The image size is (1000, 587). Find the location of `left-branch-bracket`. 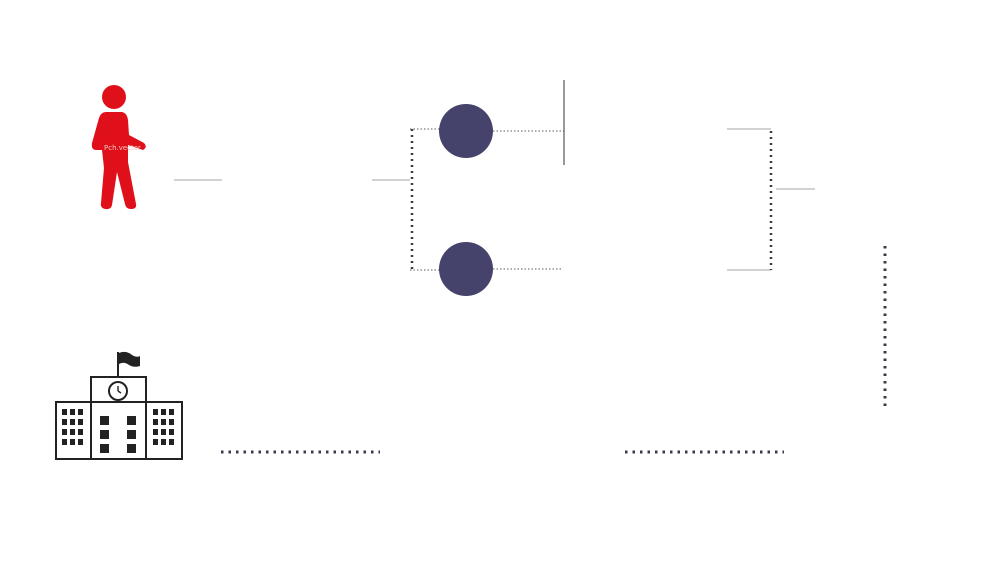

left-branch-bracket is located at coordinates (426, 199).